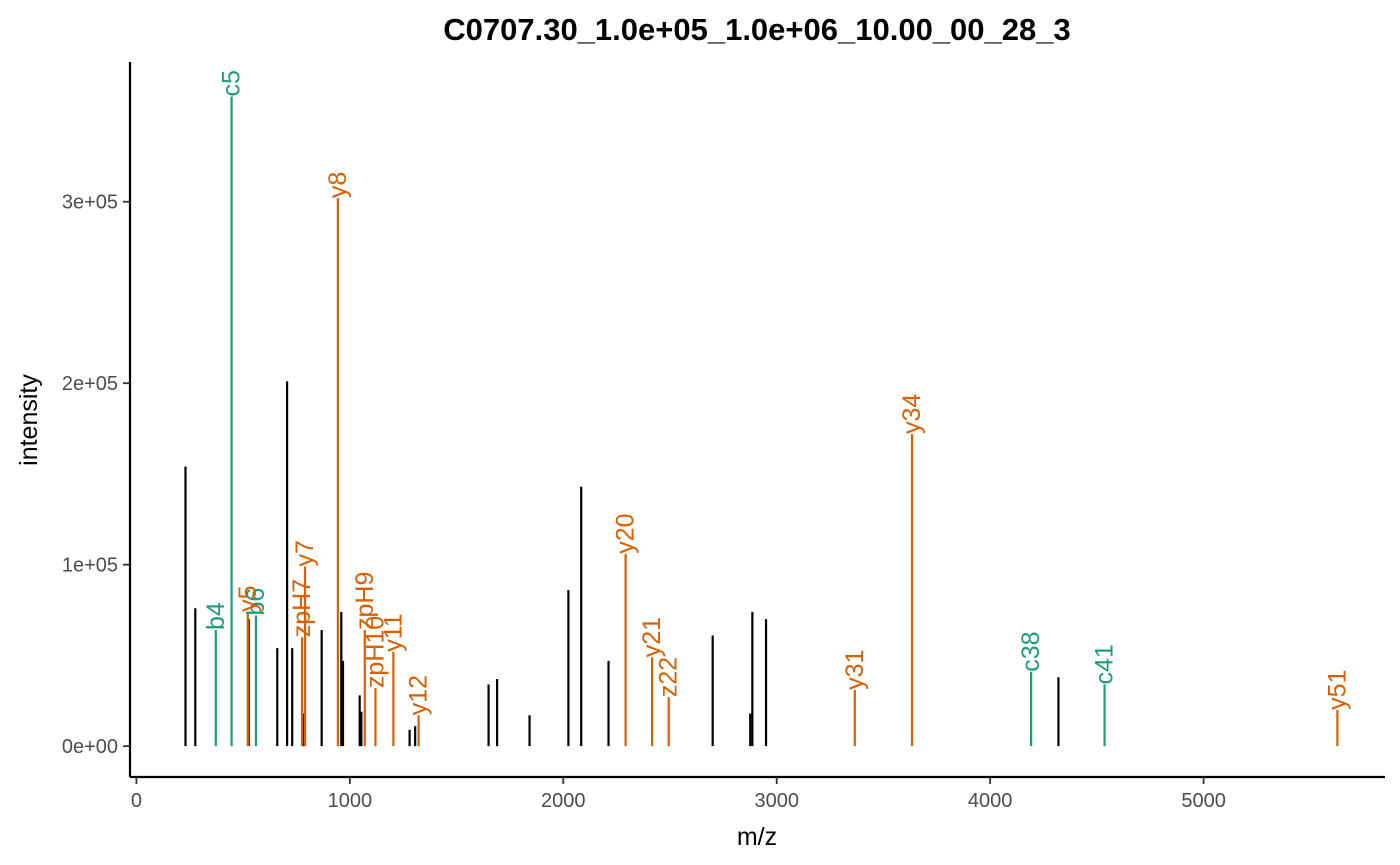 The height and width of the screenshot is (865, 1400). I want to click on peak-label: y31, so click(855, 670).